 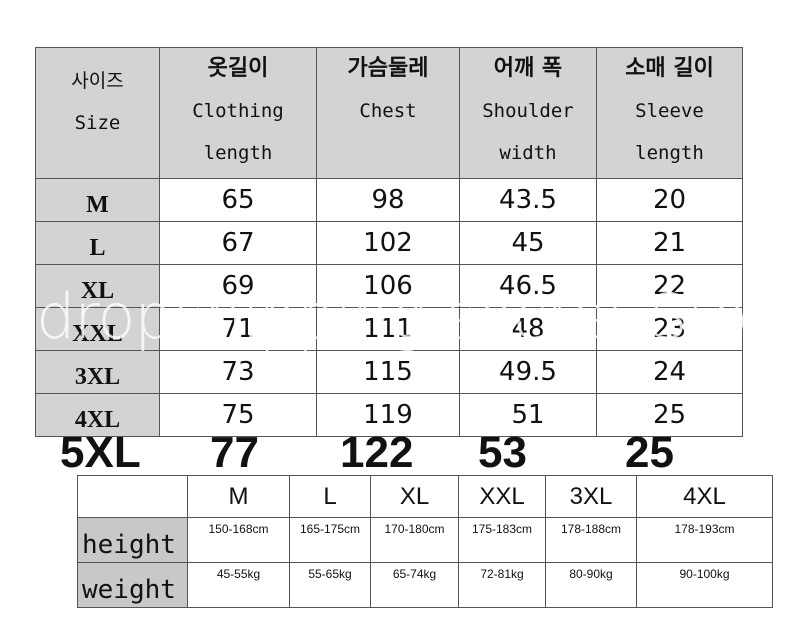 What do you see at coordinates (669, 329) in the screenshot?
I see `measurement-cell: 23` at bounding box center [669, 329].